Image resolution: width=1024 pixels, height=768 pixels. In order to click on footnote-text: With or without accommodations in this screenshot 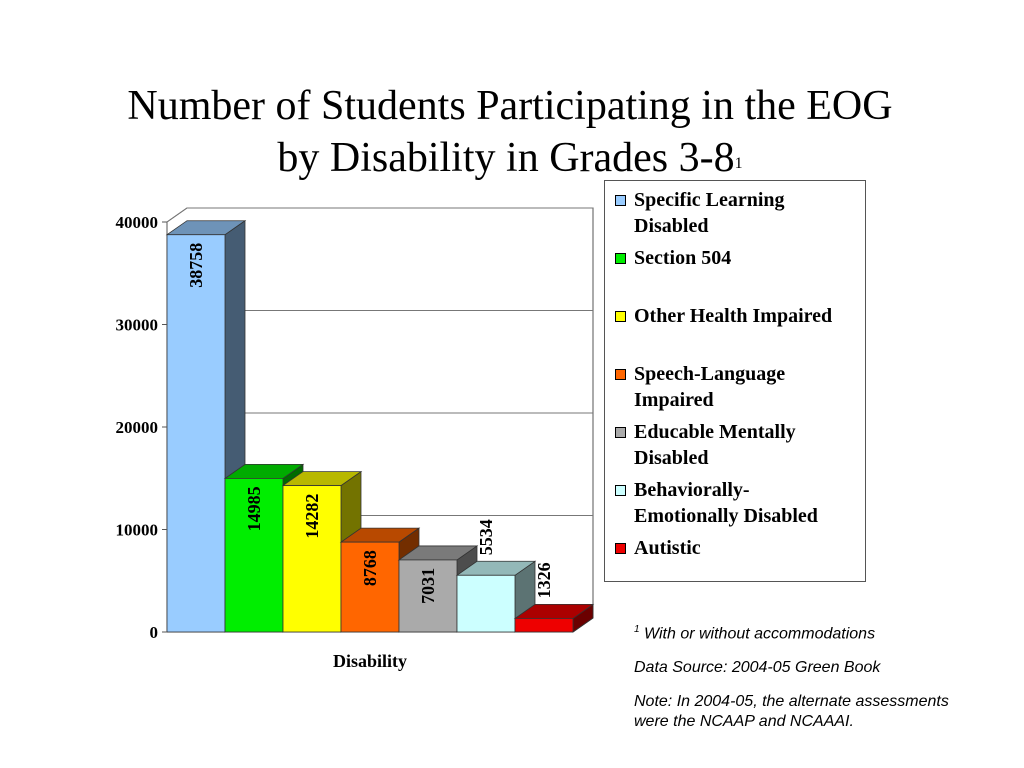, I will do `click(757, 634)`.